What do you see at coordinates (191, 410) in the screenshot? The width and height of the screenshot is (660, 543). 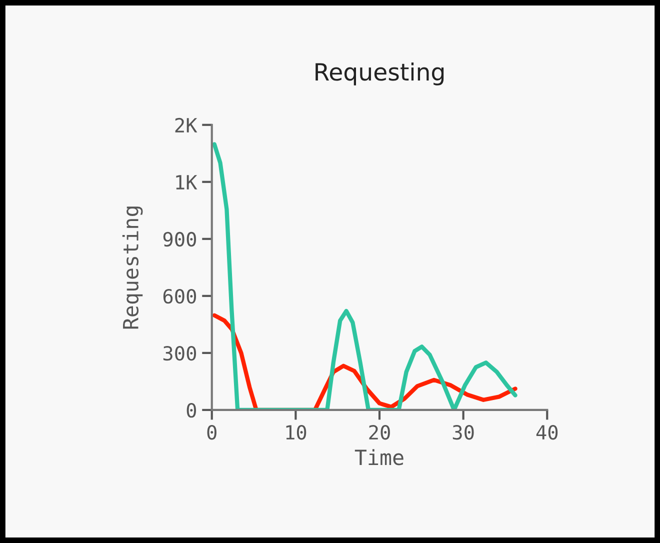 I see `y-tick-label: 0` at bounding box center [191, 410].